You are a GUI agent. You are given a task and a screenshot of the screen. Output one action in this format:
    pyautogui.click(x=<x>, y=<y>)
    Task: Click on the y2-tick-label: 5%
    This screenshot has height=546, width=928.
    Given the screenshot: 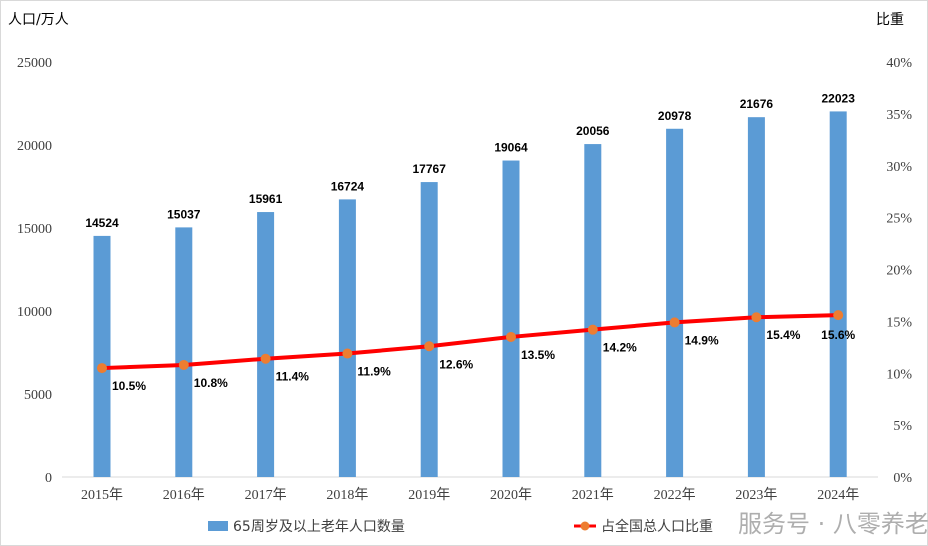 What is the action you would take?
    pyautogui.click(x=902, y=426)
    